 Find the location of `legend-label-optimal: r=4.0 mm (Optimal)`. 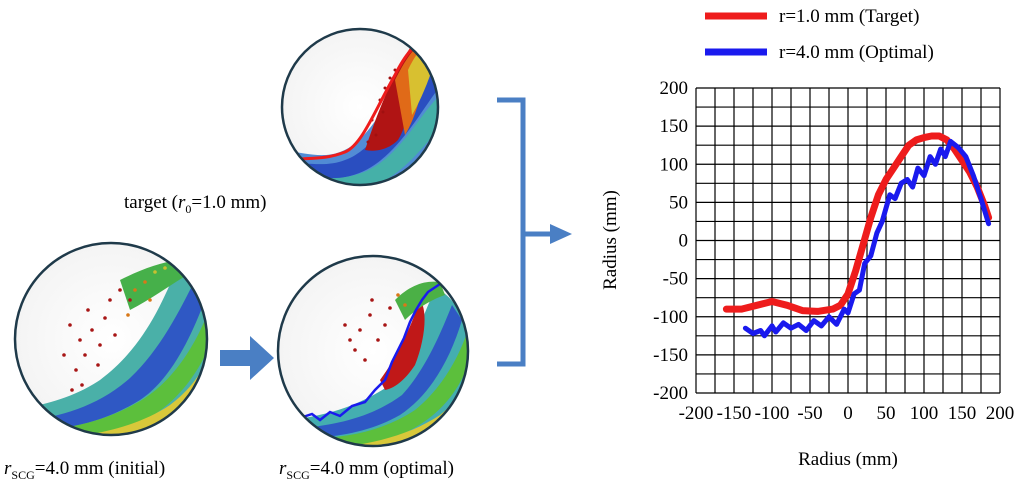

legend-label-optimal: r=4.0 mm (Optimal) is located at coordinates (856, 52).